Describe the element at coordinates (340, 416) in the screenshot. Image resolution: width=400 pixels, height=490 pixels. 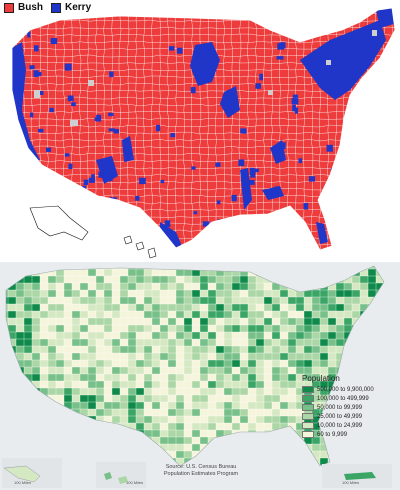
I see `legend-label: 25,000 to 49,999` at that location.